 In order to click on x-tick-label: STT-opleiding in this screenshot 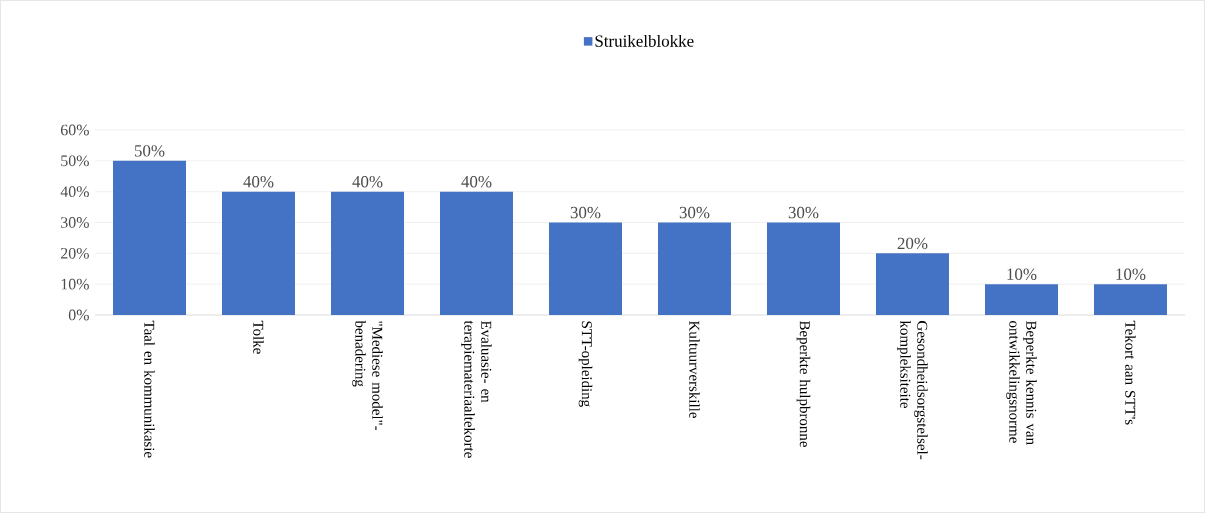, I will do `click(585, 364)`.